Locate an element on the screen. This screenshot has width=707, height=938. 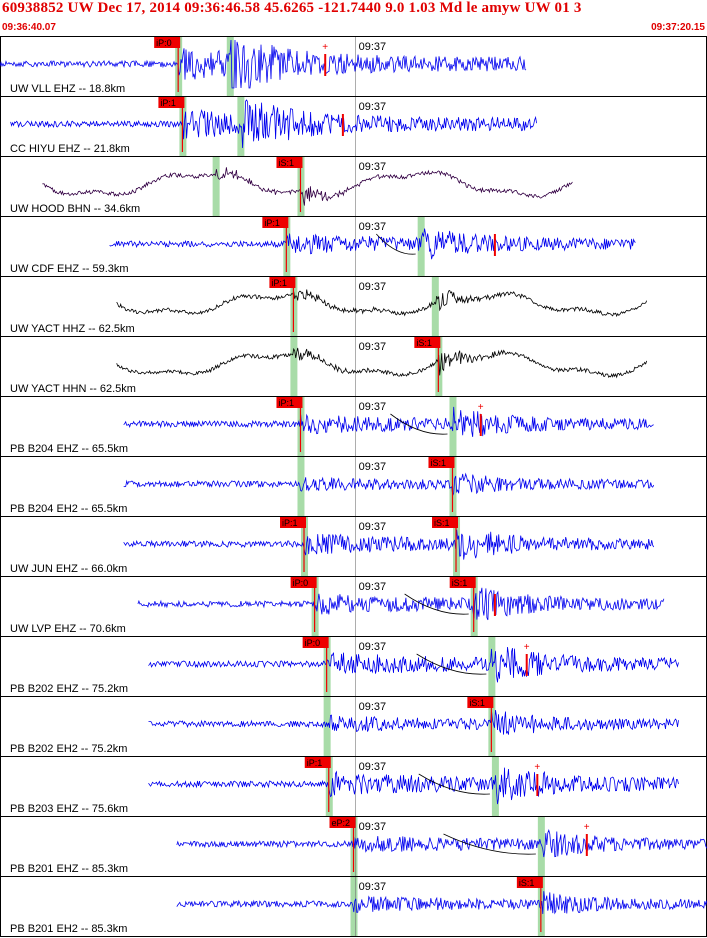
station-label: UW VLL EHZ -- 18.8km is located at coordinates (67, 89).